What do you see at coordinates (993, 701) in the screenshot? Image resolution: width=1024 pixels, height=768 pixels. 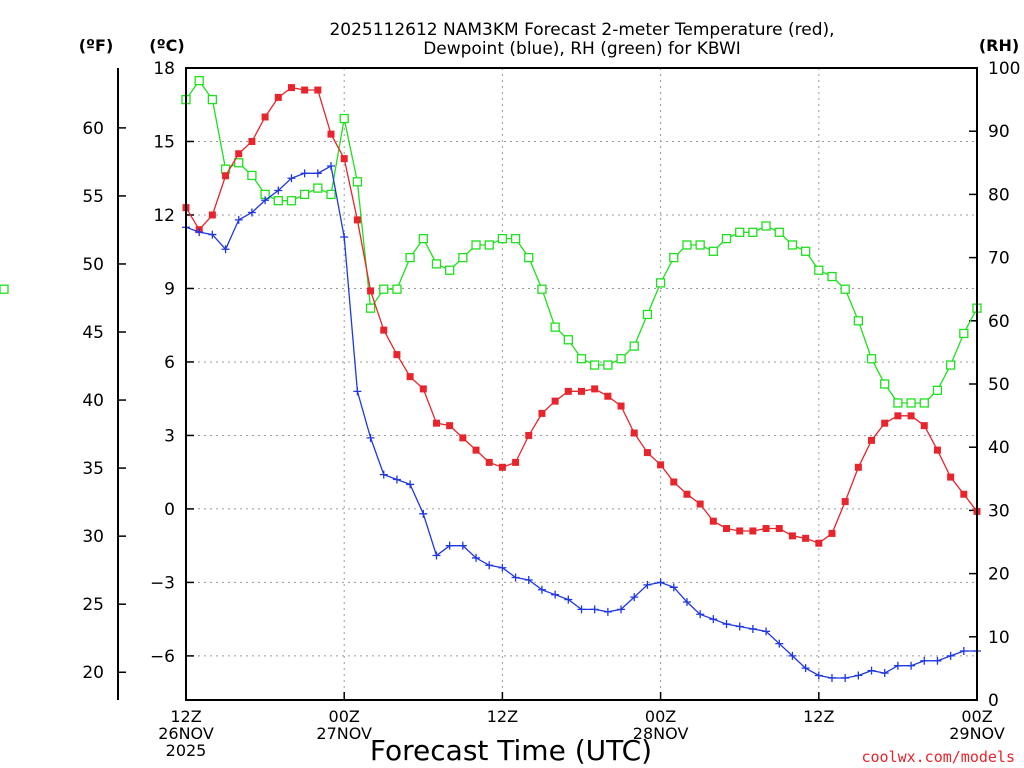 I see `rh-tick-label: 0` at bounding box center [993, 701].